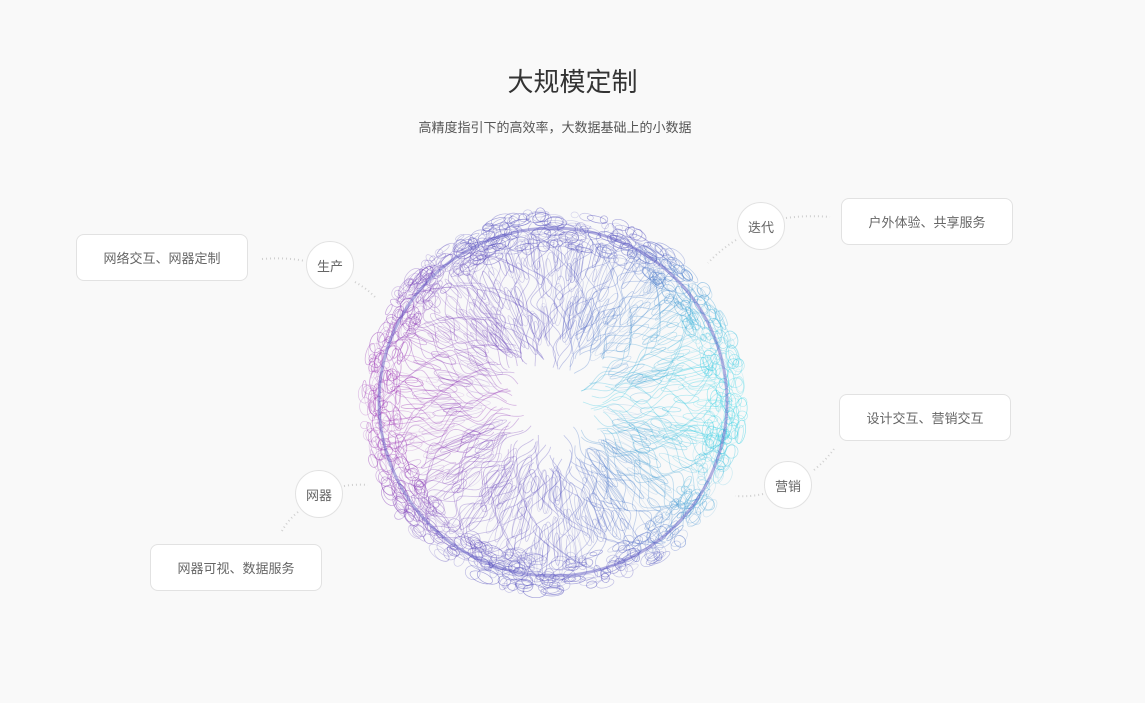 This screenshot has height=703, width=1145. I want to click on node-marketing: 营销, so click(788, 485).